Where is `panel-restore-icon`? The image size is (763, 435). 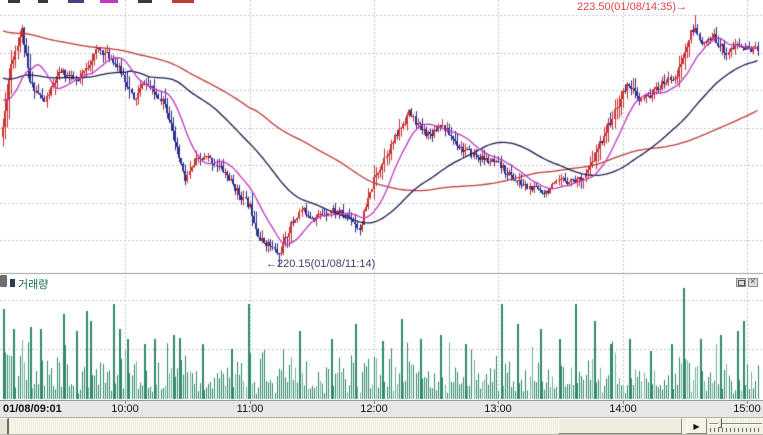 panel-restore-icon is located at coordinates (741, 282).